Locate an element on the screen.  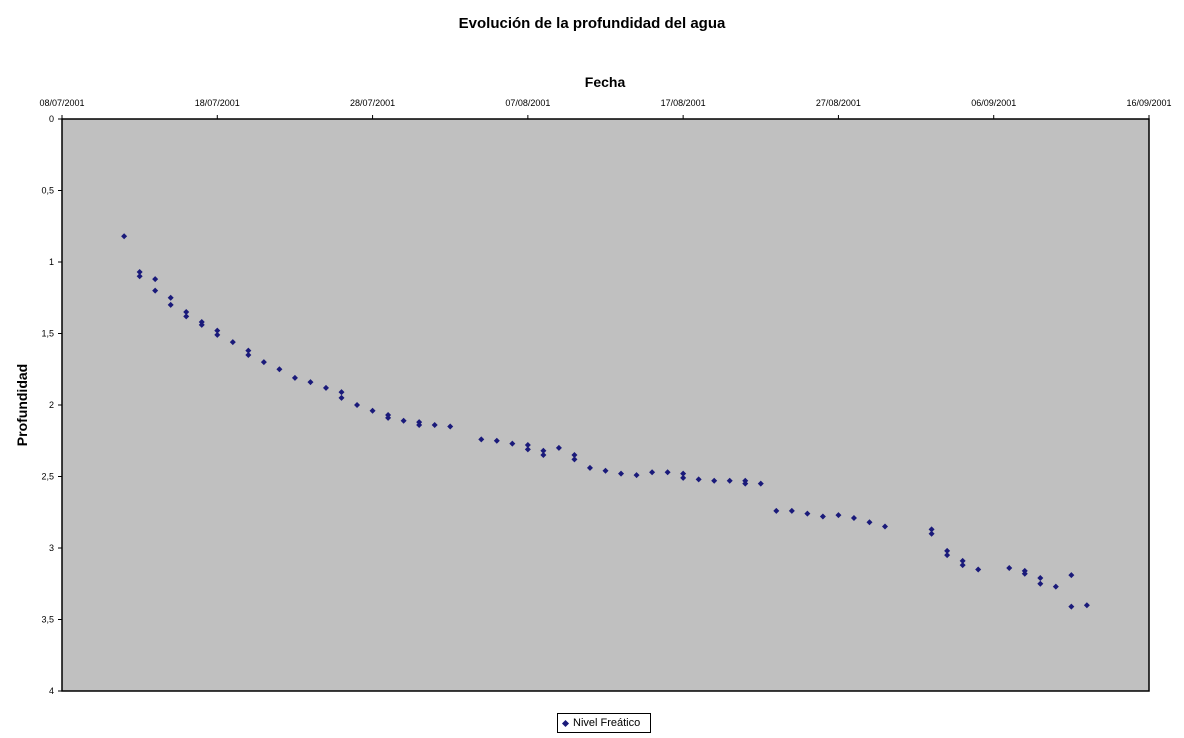
x-tick-label: 28/07/2001 is located at coordinates (372, 103).